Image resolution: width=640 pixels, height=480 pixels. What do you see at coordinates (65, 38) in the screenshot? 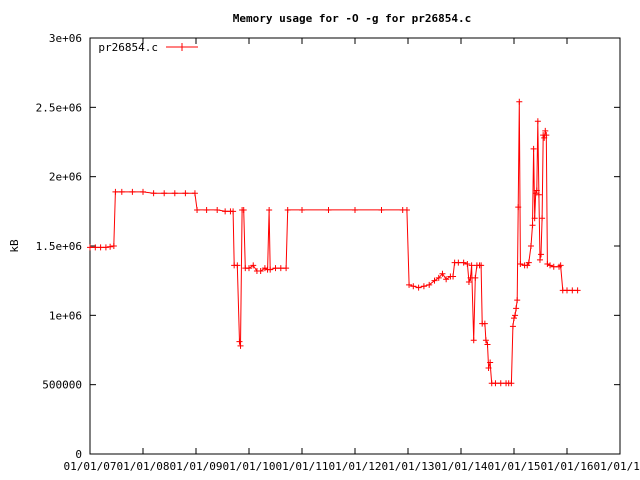
I see `y-tick-label: 3e+06` at bounding box center [65, 38].